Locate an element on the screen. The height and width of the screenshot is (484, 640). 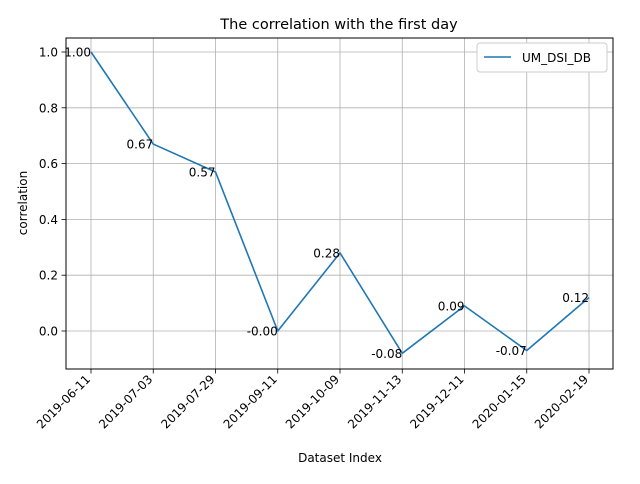
x-tick-label: 2019-07-03 is located at coordinates (125, 401).